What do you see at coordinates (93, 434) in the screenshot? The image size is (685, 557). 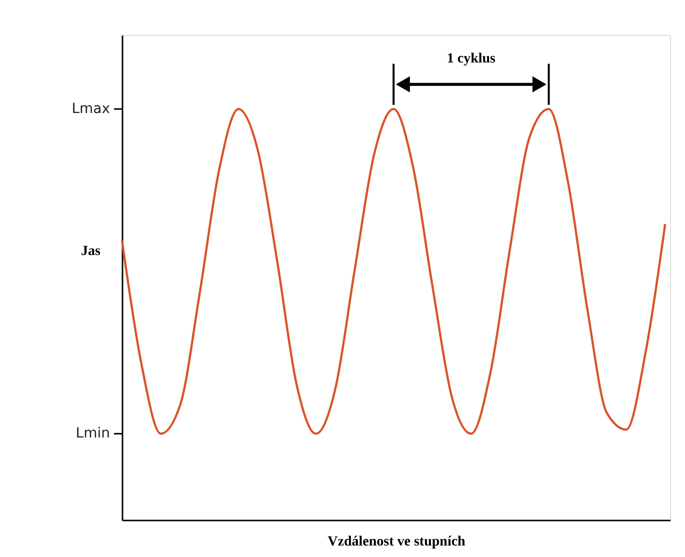 I see `text: Lmin` at bounding box center [93, 434].